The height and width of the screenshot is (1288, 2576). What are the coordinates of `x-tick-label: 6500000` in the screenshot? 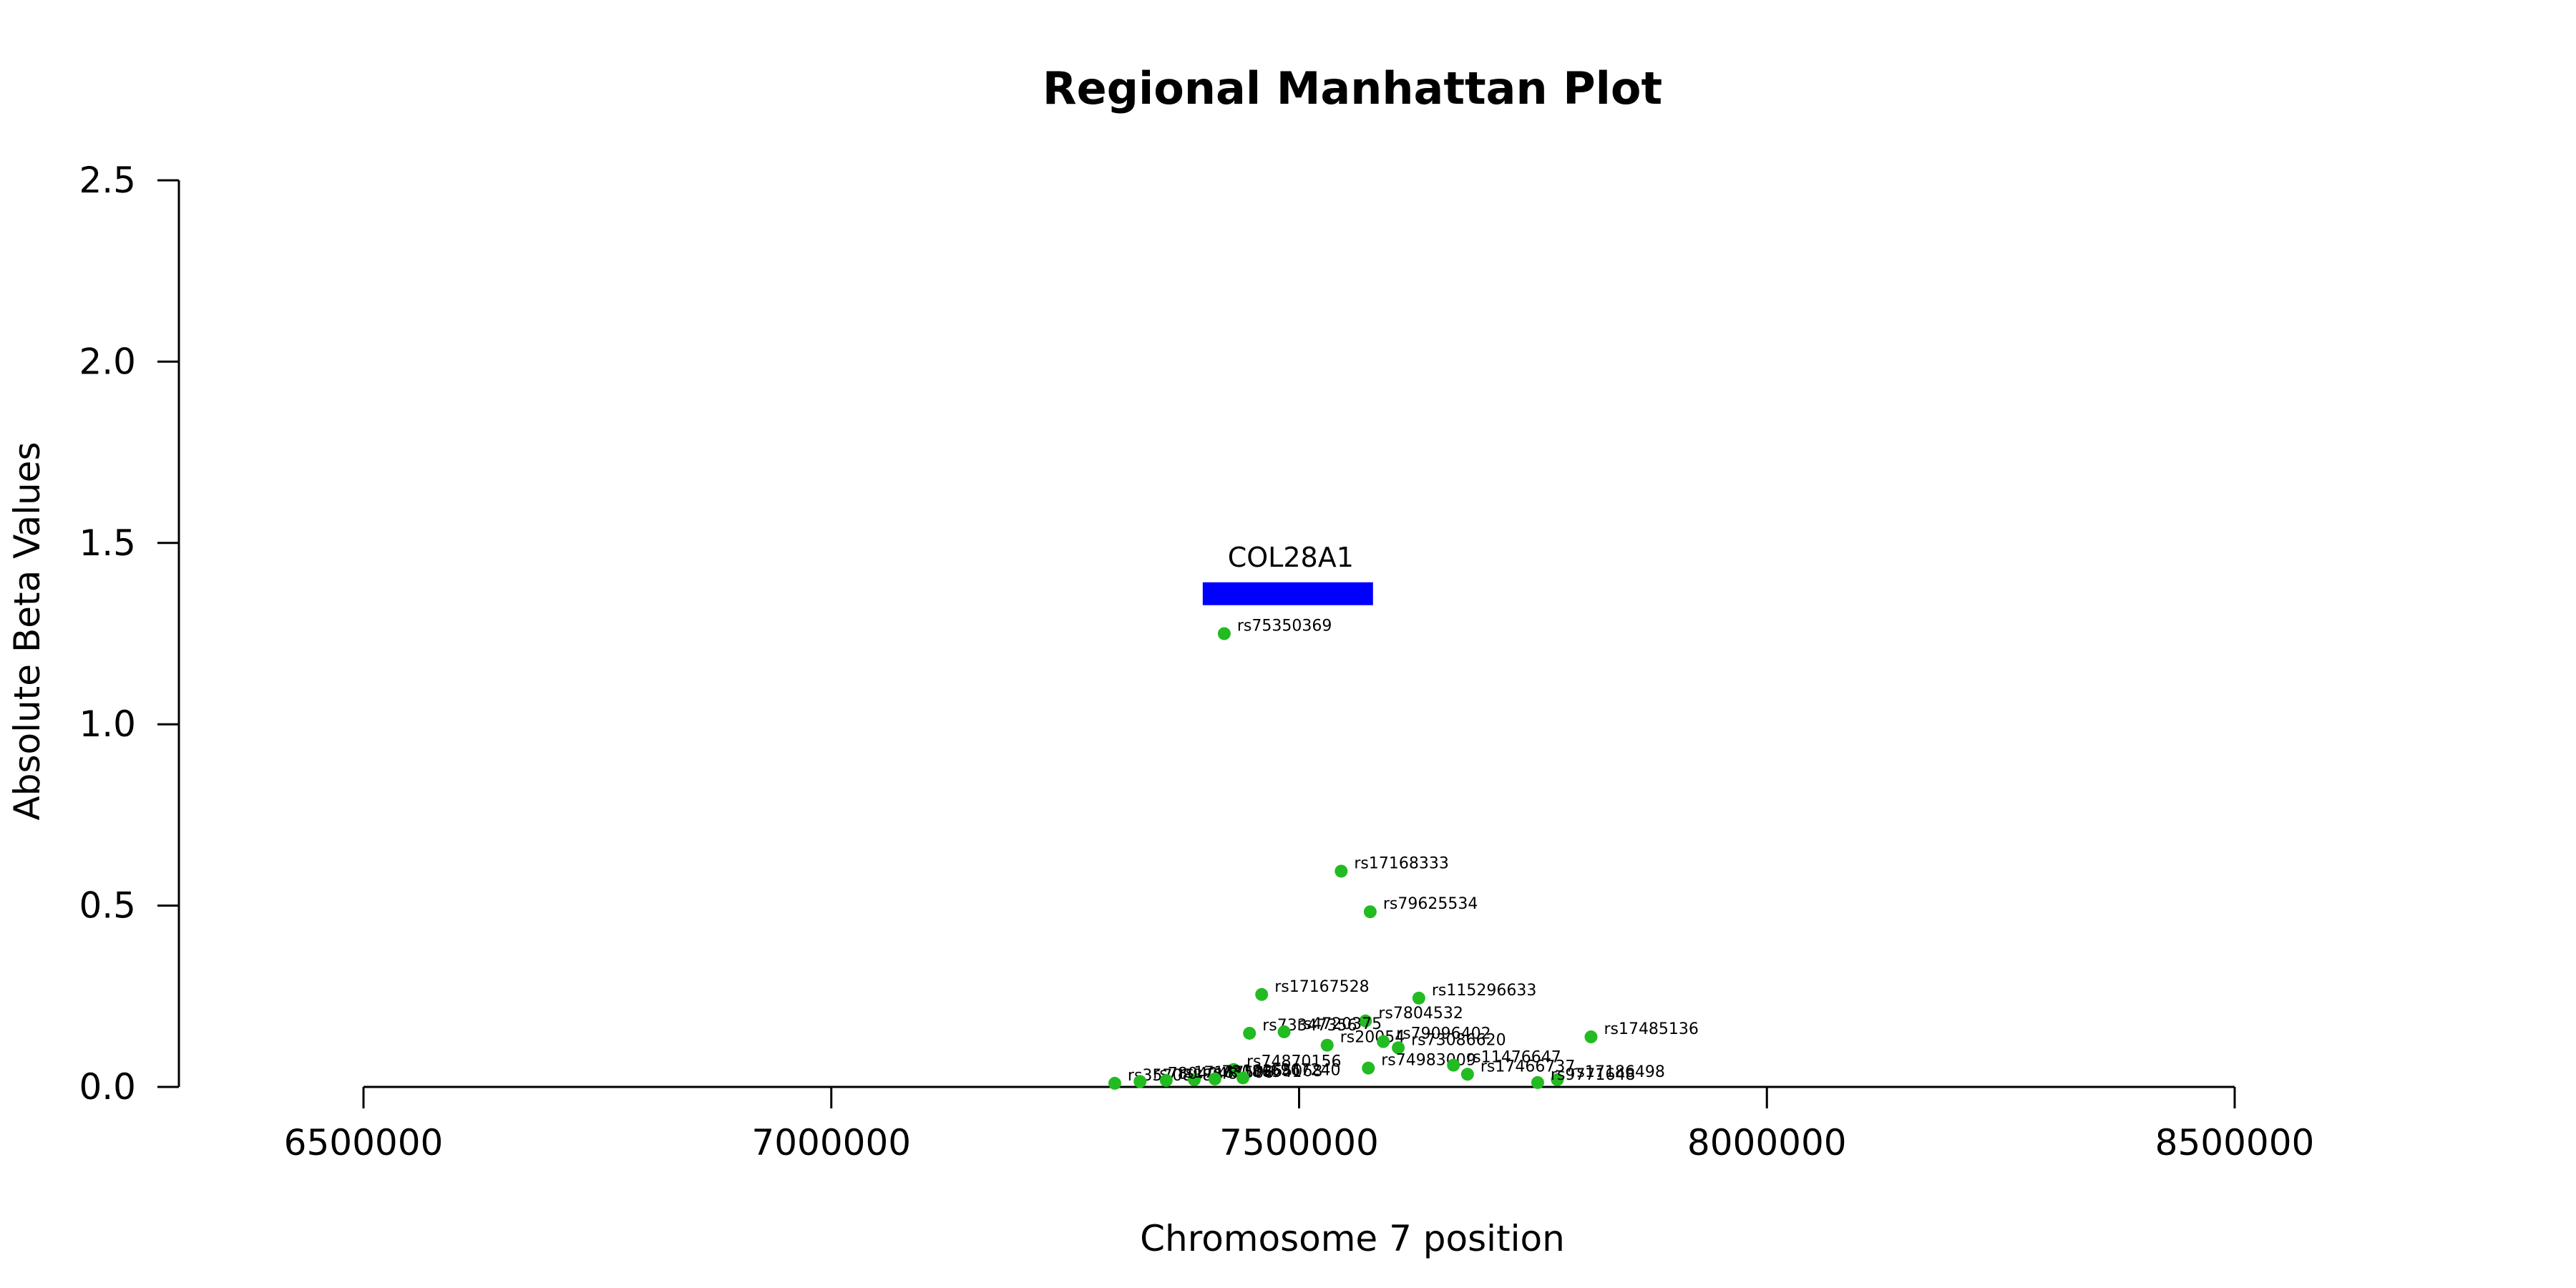 It's located at (364, 1142).